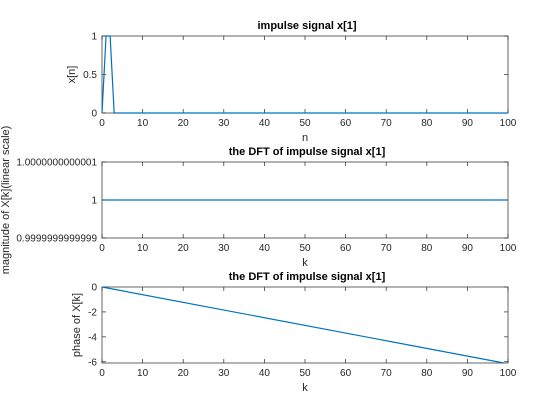 The image size is (560, 420). I want to click on y-tick-label: 1.0000000000001, so click(56, 163).